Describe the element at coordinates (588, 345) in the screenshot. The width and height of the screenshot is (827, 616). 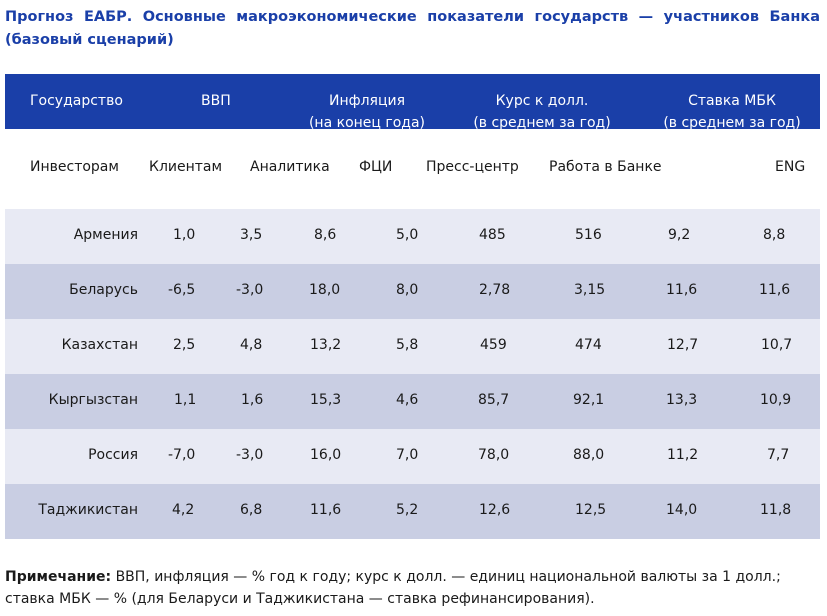
I see `rate-2016-cell: 474` at that location.